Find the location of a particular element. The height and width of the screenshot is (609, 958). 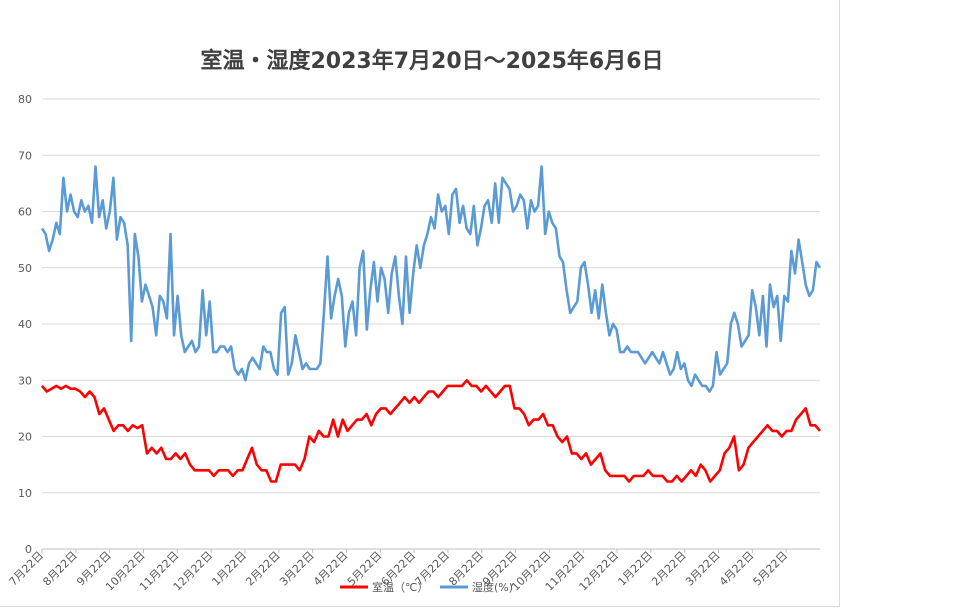

y-tick-label: 10 is located at coordinates (25, 493).